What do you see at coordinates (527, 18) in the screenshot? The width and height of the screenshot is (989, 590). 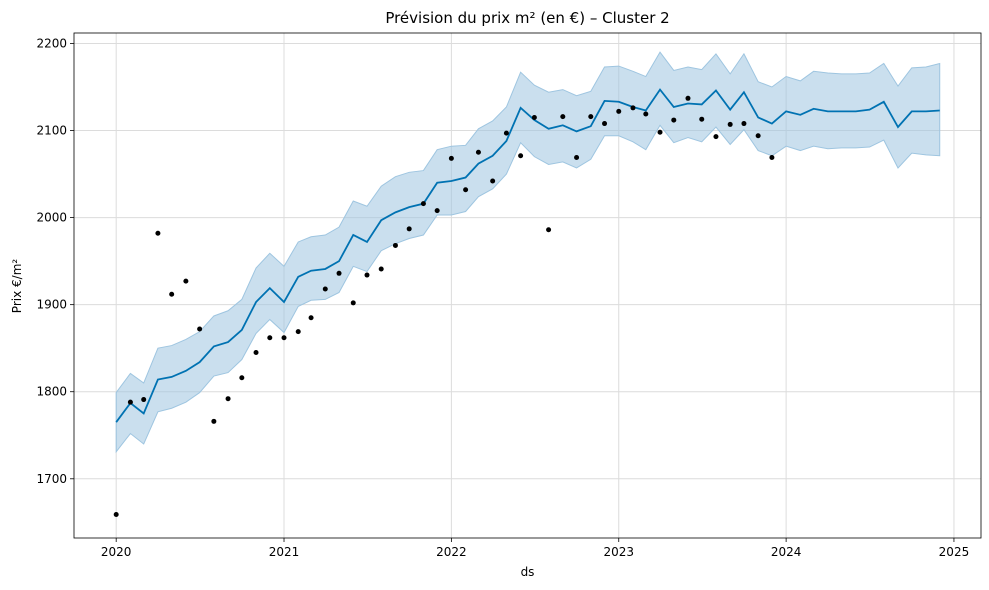 I see `chart-title: Prévision du prix m² (en €) – Cluster 2` at bounding box center [527, 18].